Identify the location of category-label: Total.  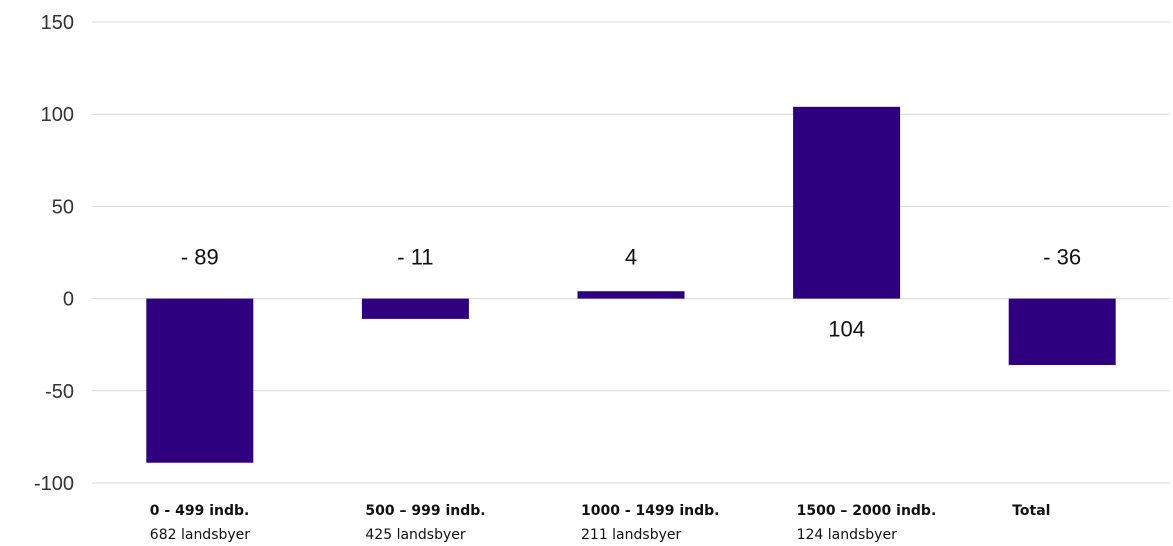
(1031, 511).